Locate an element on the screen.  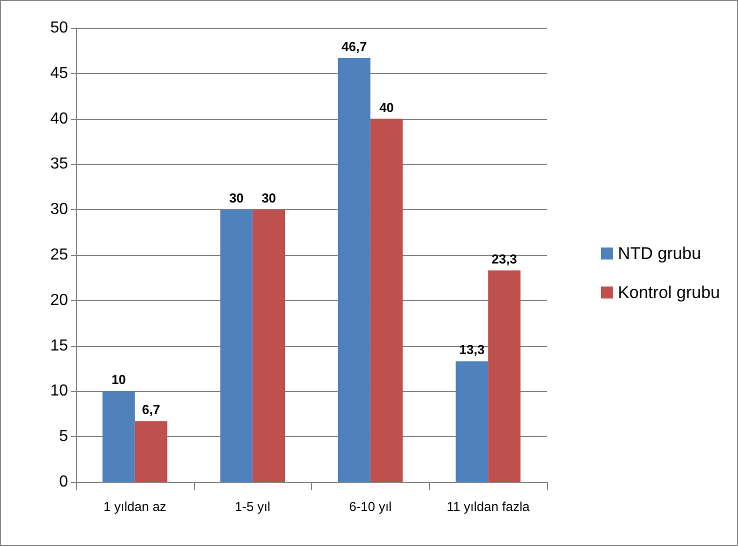
y-tick-label: 10 is located at coordinates (59, 391).